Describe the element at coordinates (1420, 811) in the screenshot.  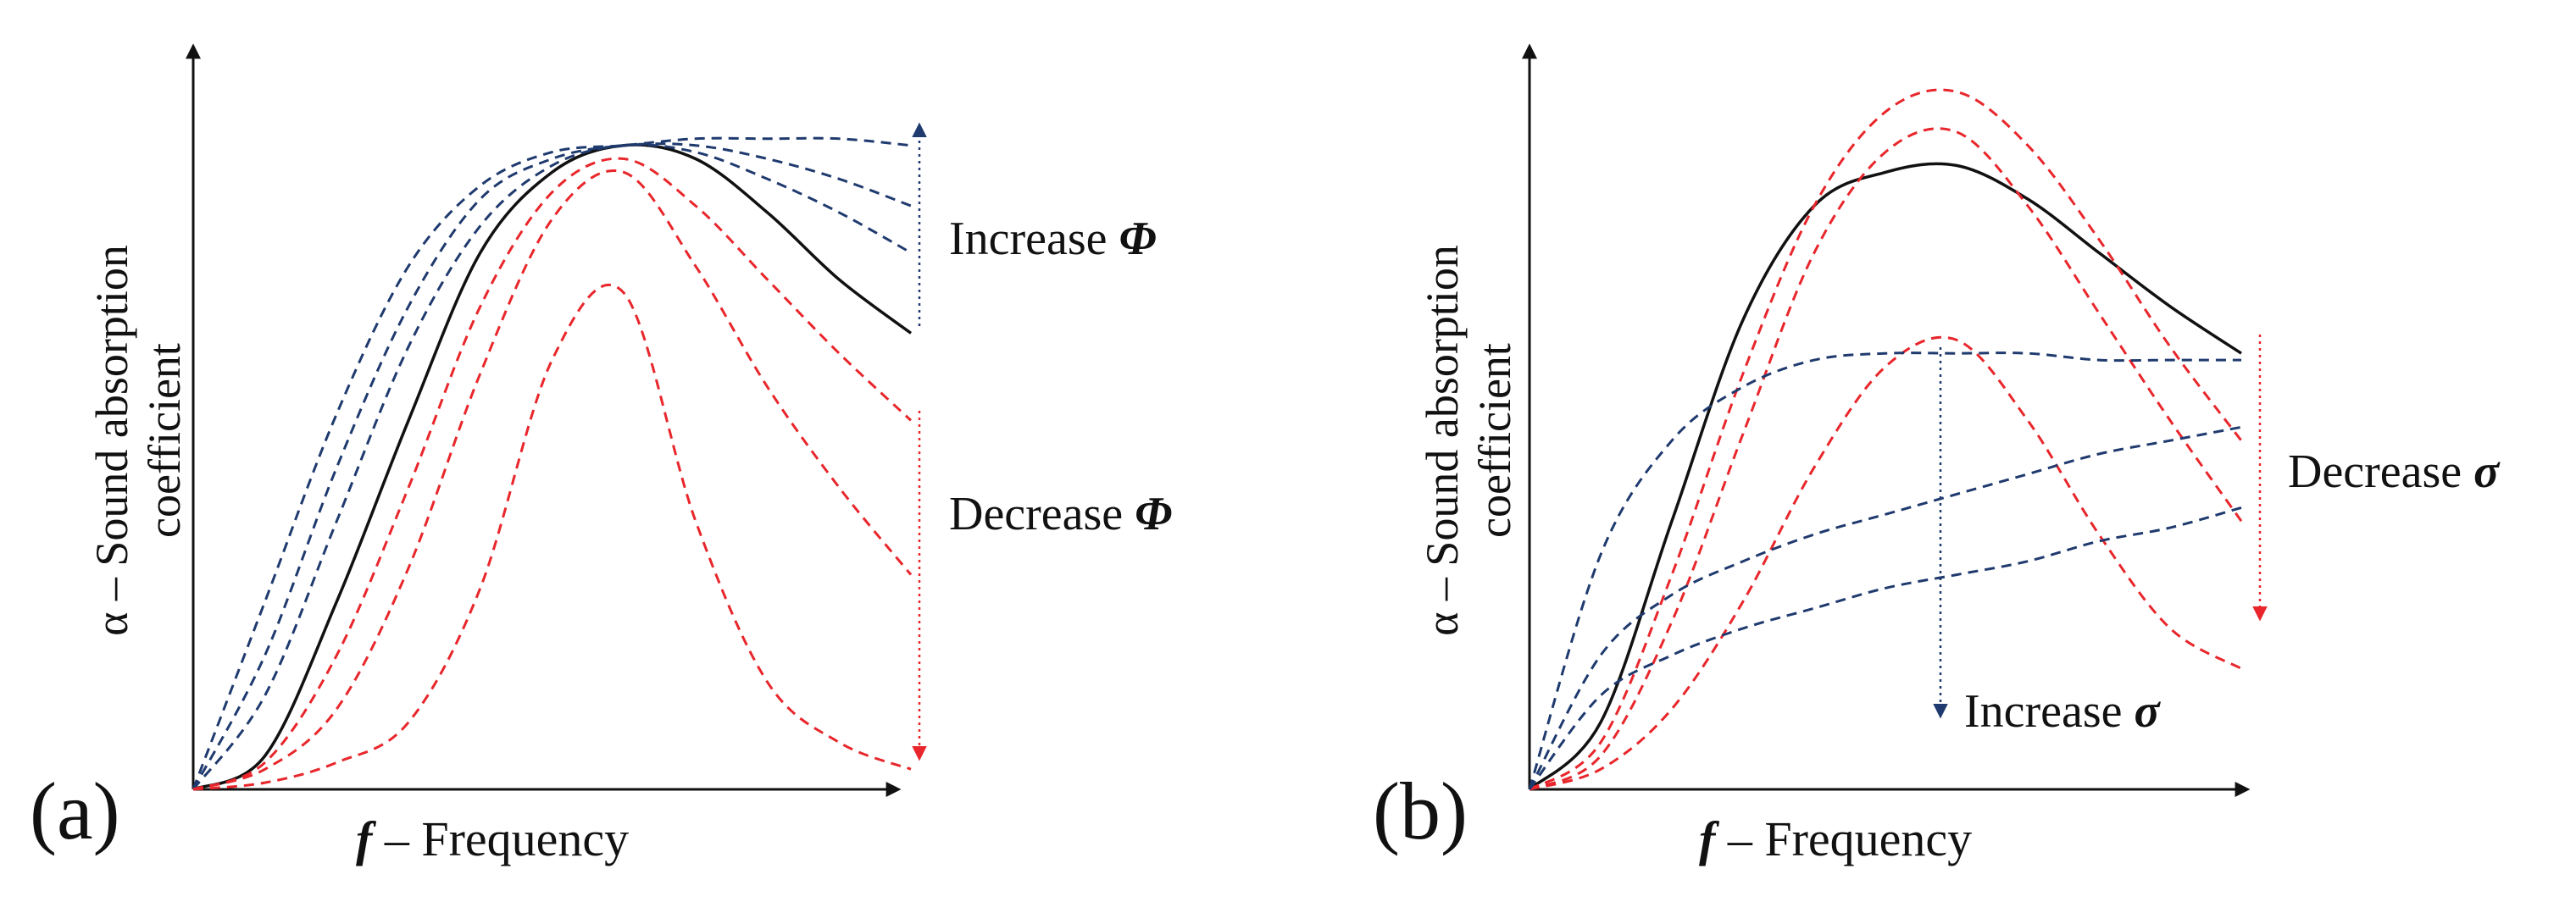
I see `panel-b-letter: (b)` at that location.